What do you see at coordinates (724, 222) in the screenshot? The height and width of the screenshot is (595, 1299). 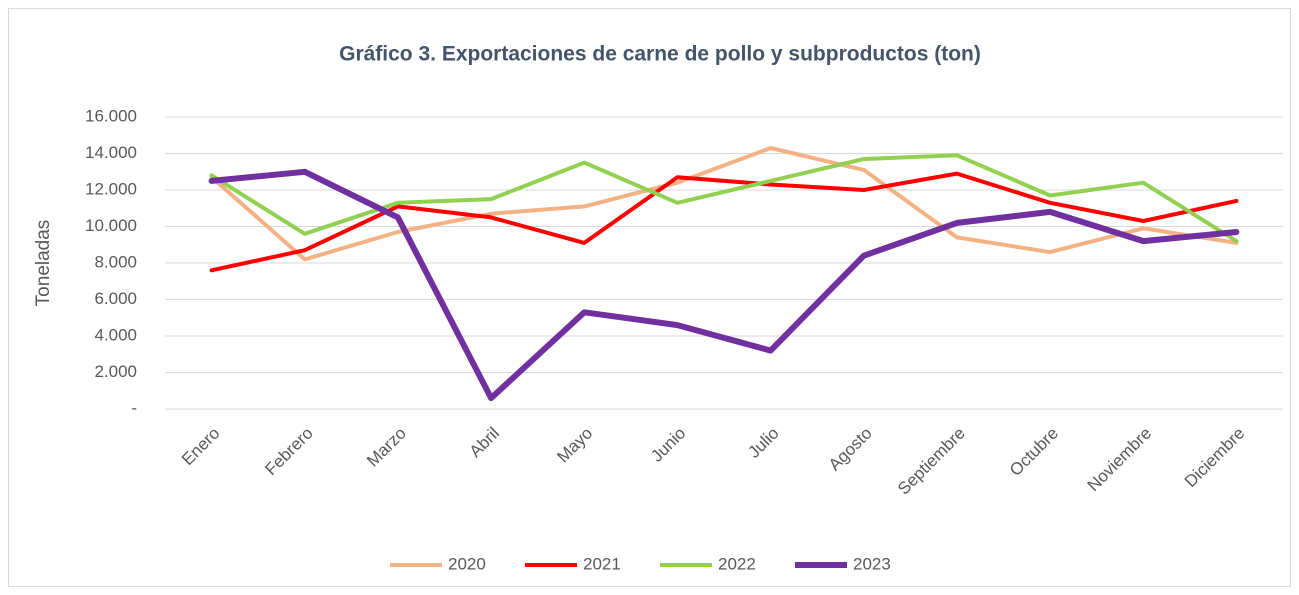 I see `line-series` at bounding box center [724, 222].